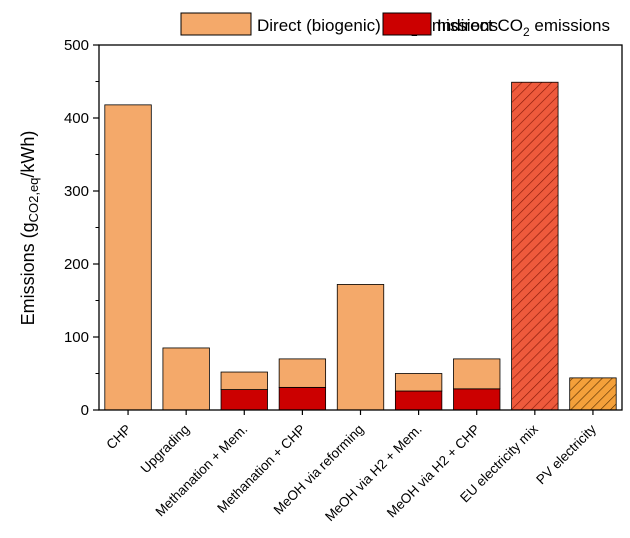  Describe the element at coordinates (566, 454) in the screenshot. I see `x-tick-label-pv-electricity: PV electricity` at that location.